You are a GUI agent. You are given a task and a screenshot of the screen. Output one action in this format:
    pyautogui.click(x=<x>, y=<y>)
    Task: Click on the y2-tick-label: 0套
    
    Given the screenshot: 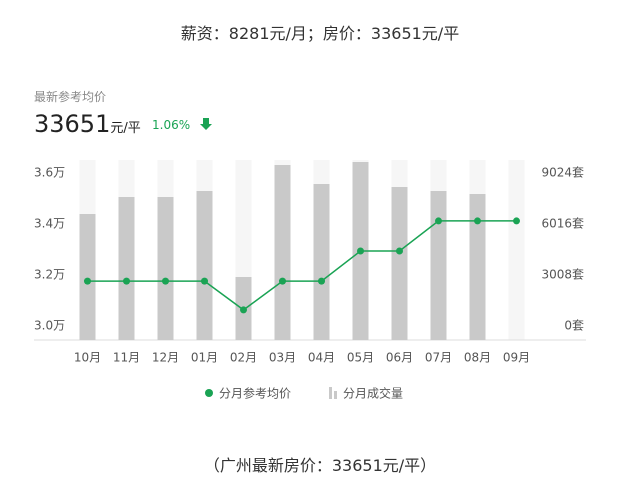 What is the action you would take?
    pyautogui.click(x=574, y=325)
    